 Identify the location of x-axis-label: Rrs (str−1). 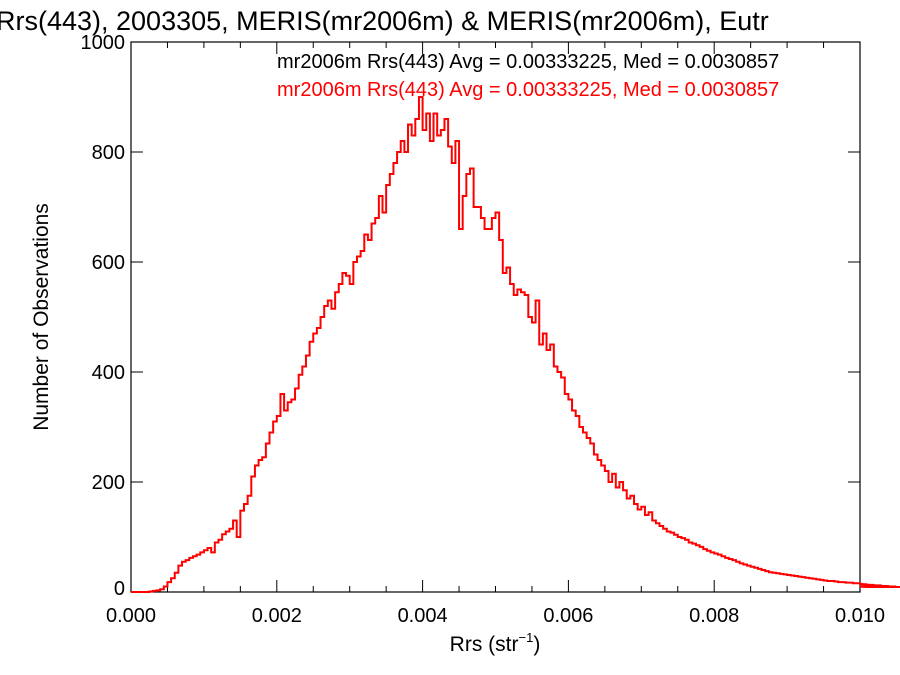
(495, 643).